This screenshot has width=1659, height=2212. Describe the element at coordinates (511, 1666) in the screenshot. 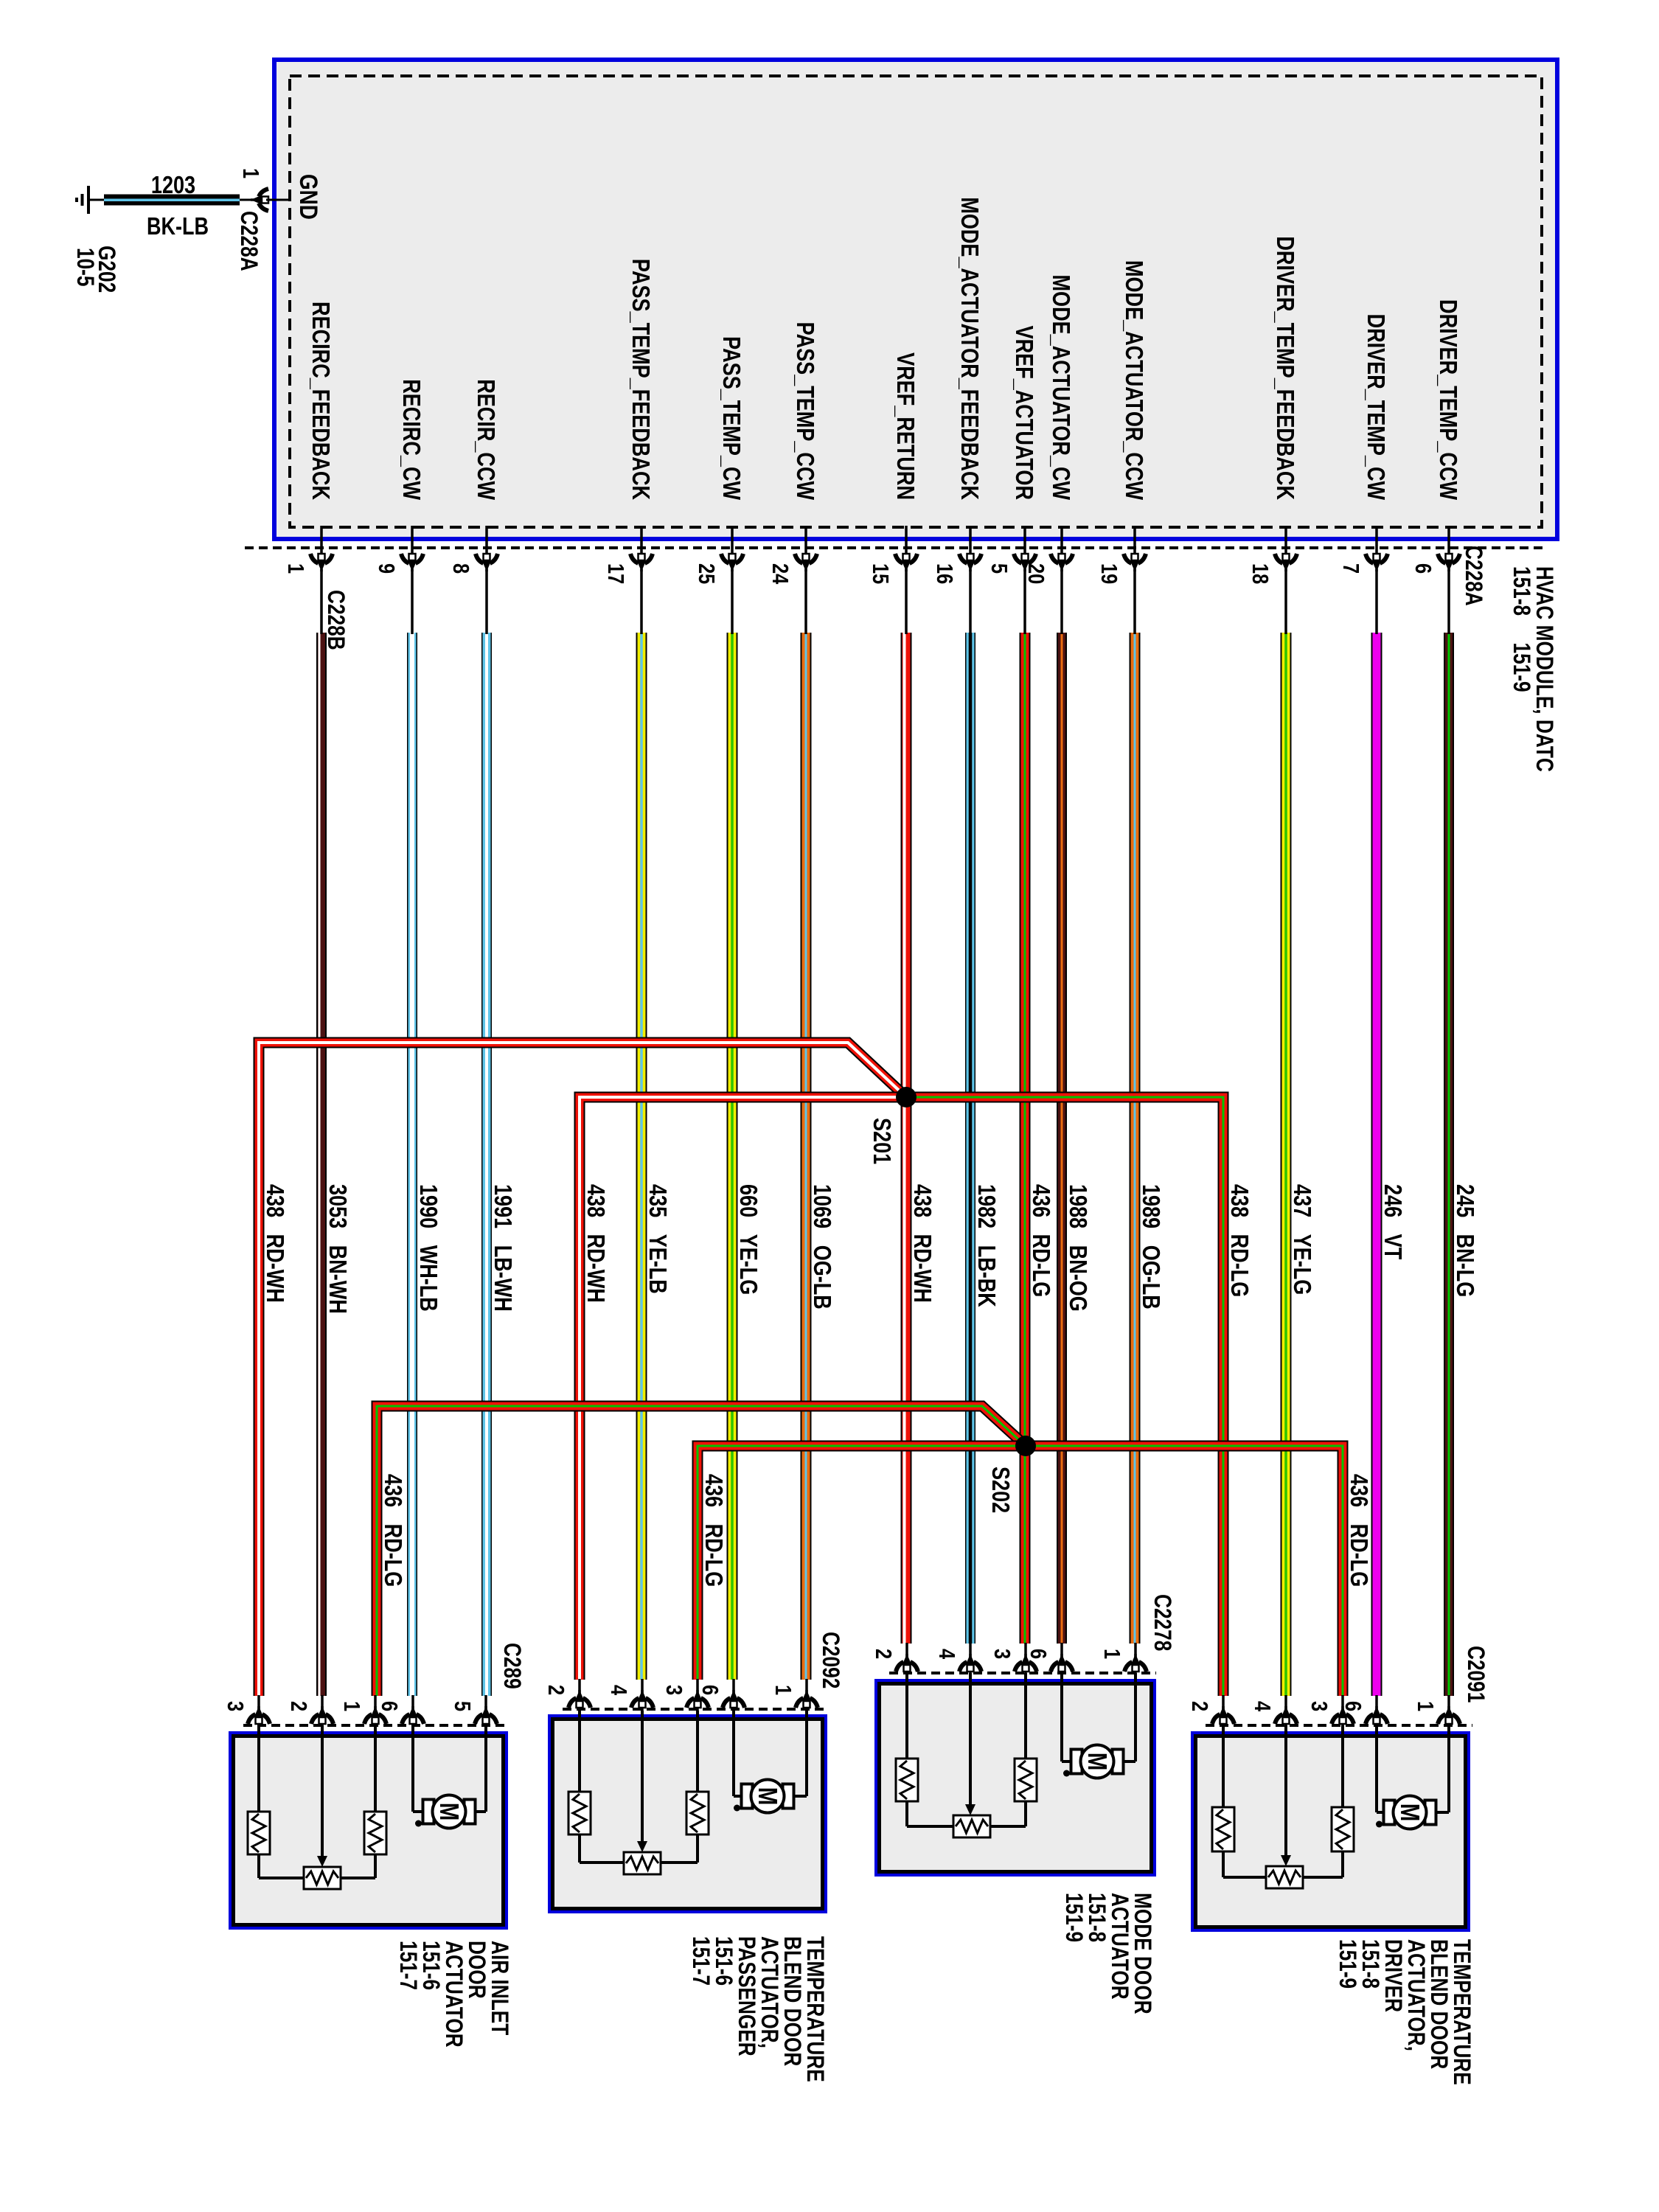

I see `svg-text: C289` at that location.